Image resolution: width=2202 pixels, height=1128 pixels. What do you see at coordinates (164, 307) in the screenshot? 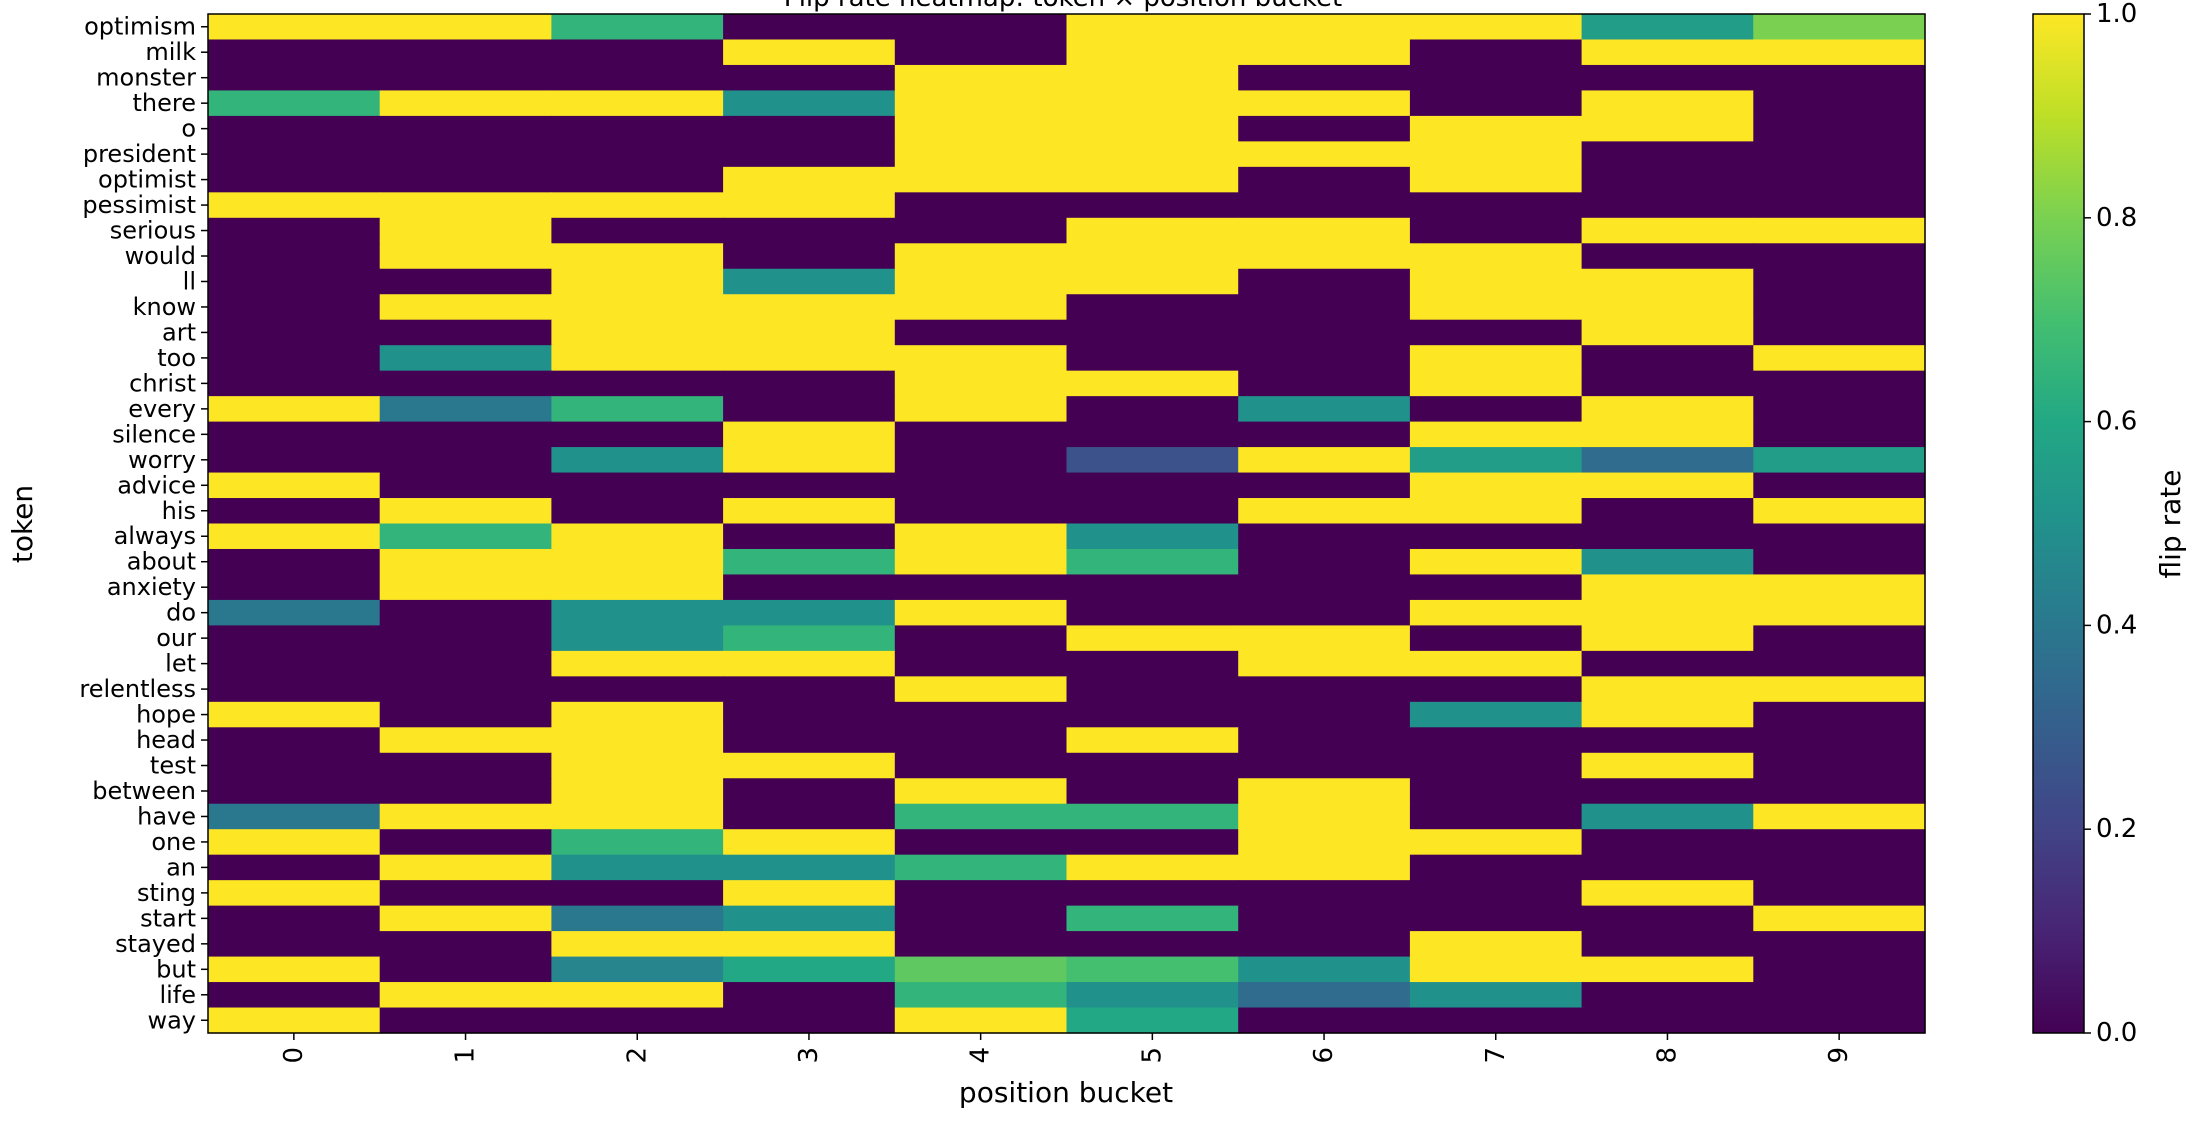
I see `y-tick-label: know` at bounding box center [164, 307].